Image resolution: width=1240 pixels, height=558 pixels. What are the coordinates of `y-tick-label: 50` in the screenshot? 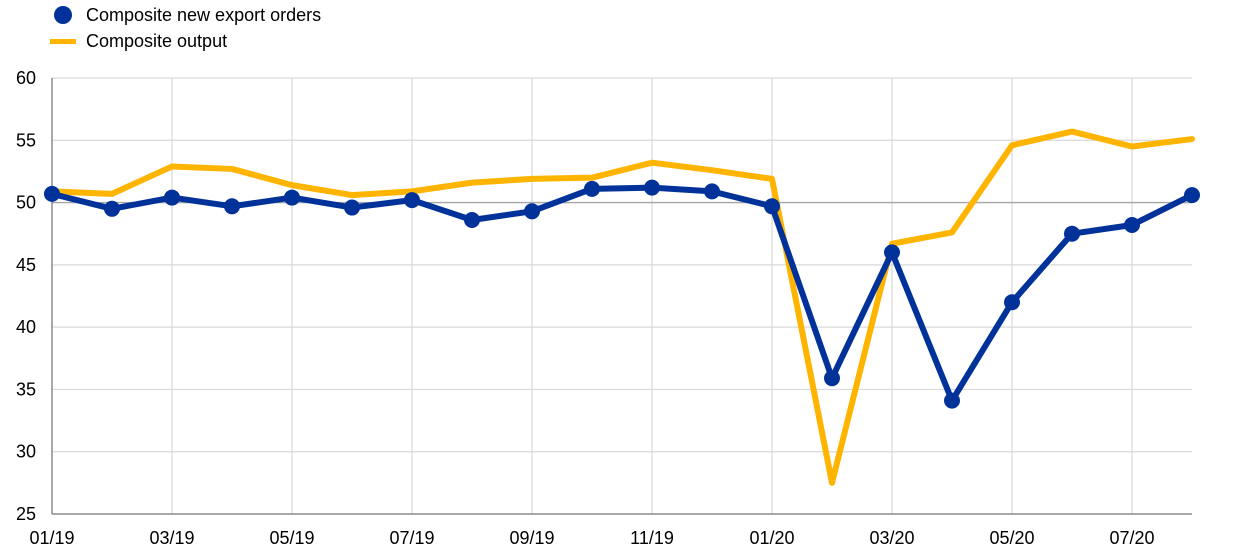 It's located at (26, 203).